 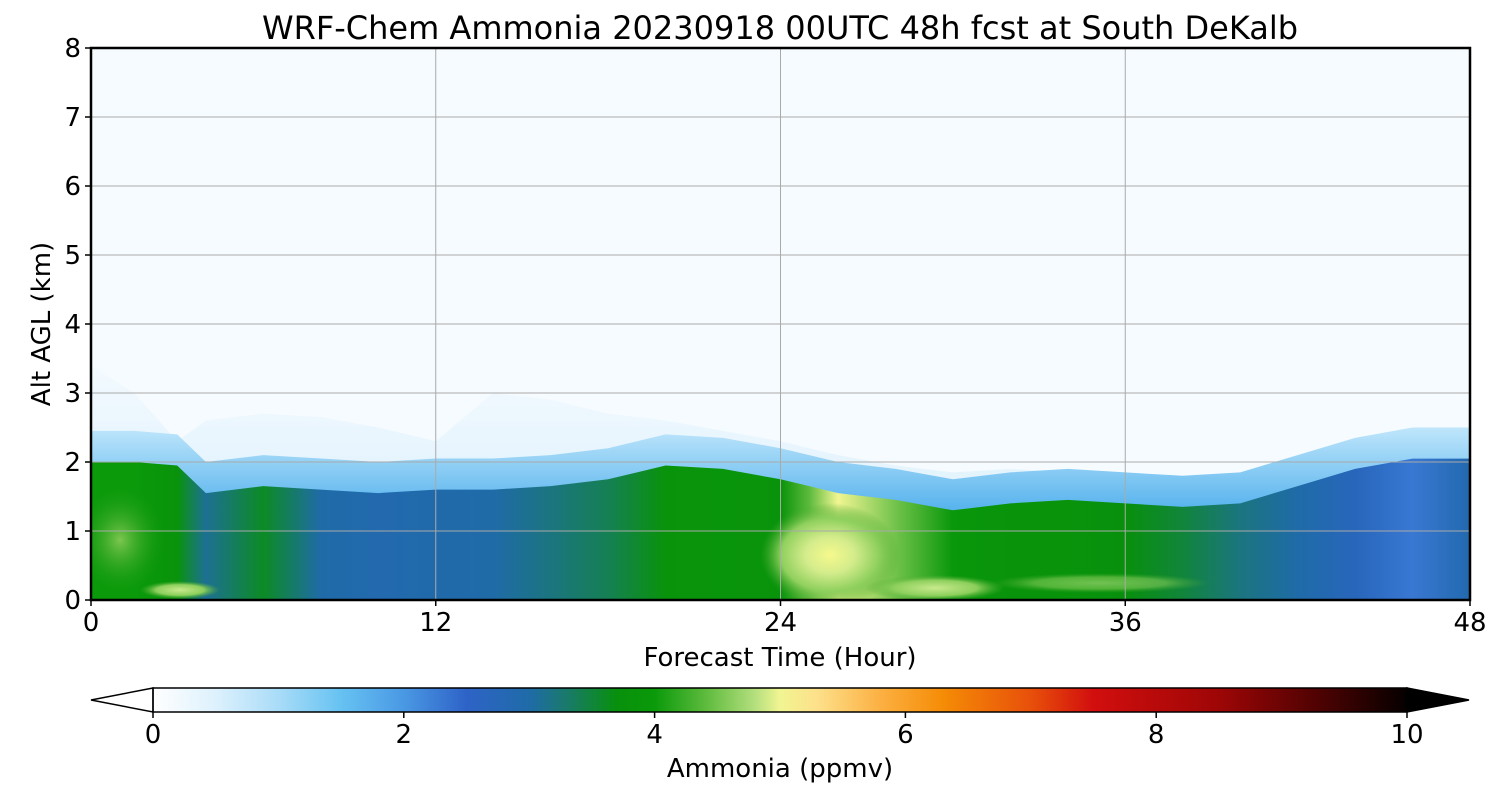 I want to click on colorbar-label: Ammonia (ppmv), so click(x=780, y=769).